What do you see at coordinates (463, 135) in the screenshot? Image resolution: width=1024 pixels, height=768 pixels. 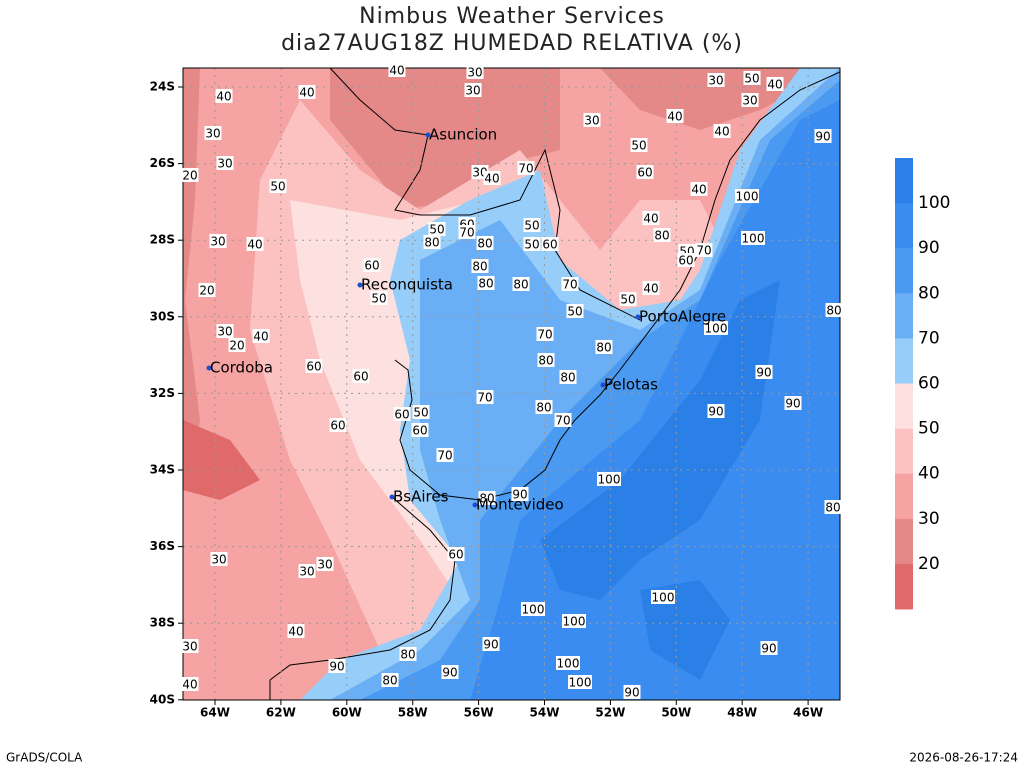 I see `city-label: Asuncion` at bounding box center [463, 135].